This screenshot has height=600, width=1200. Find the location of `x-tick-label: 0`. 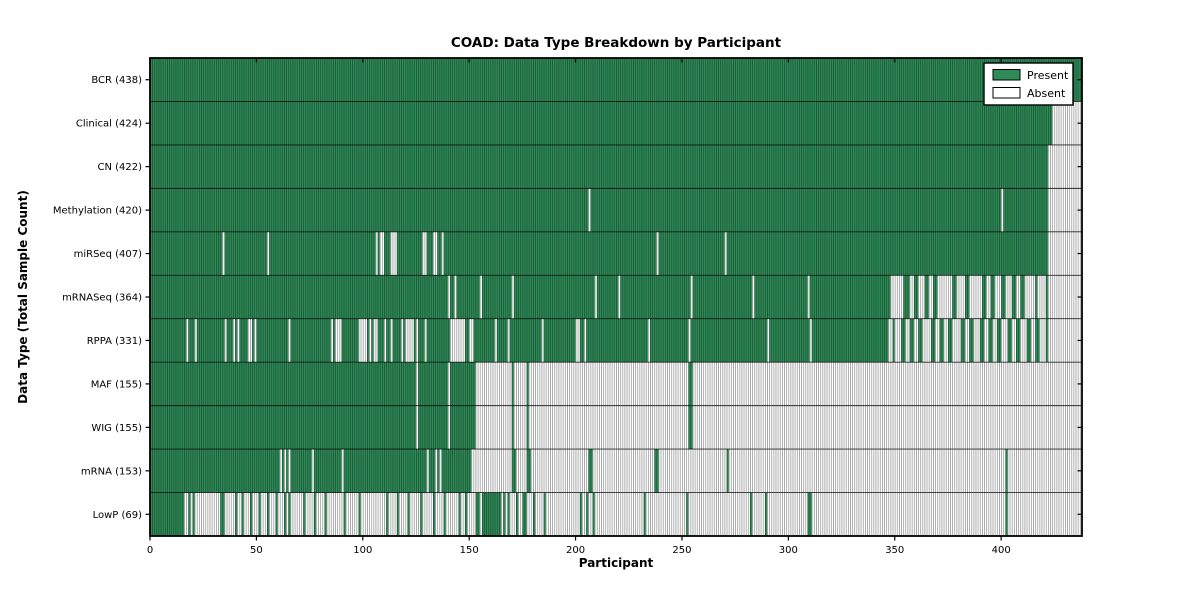

x-tick-label: 0 is located at coordinates (150, 550).